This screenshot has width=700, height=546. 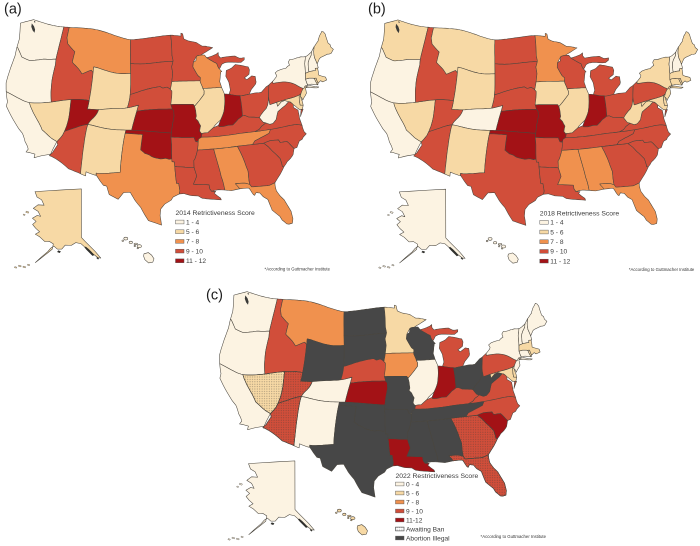 I want to click on svg-text: 11-12, so click(x=414, y=520).